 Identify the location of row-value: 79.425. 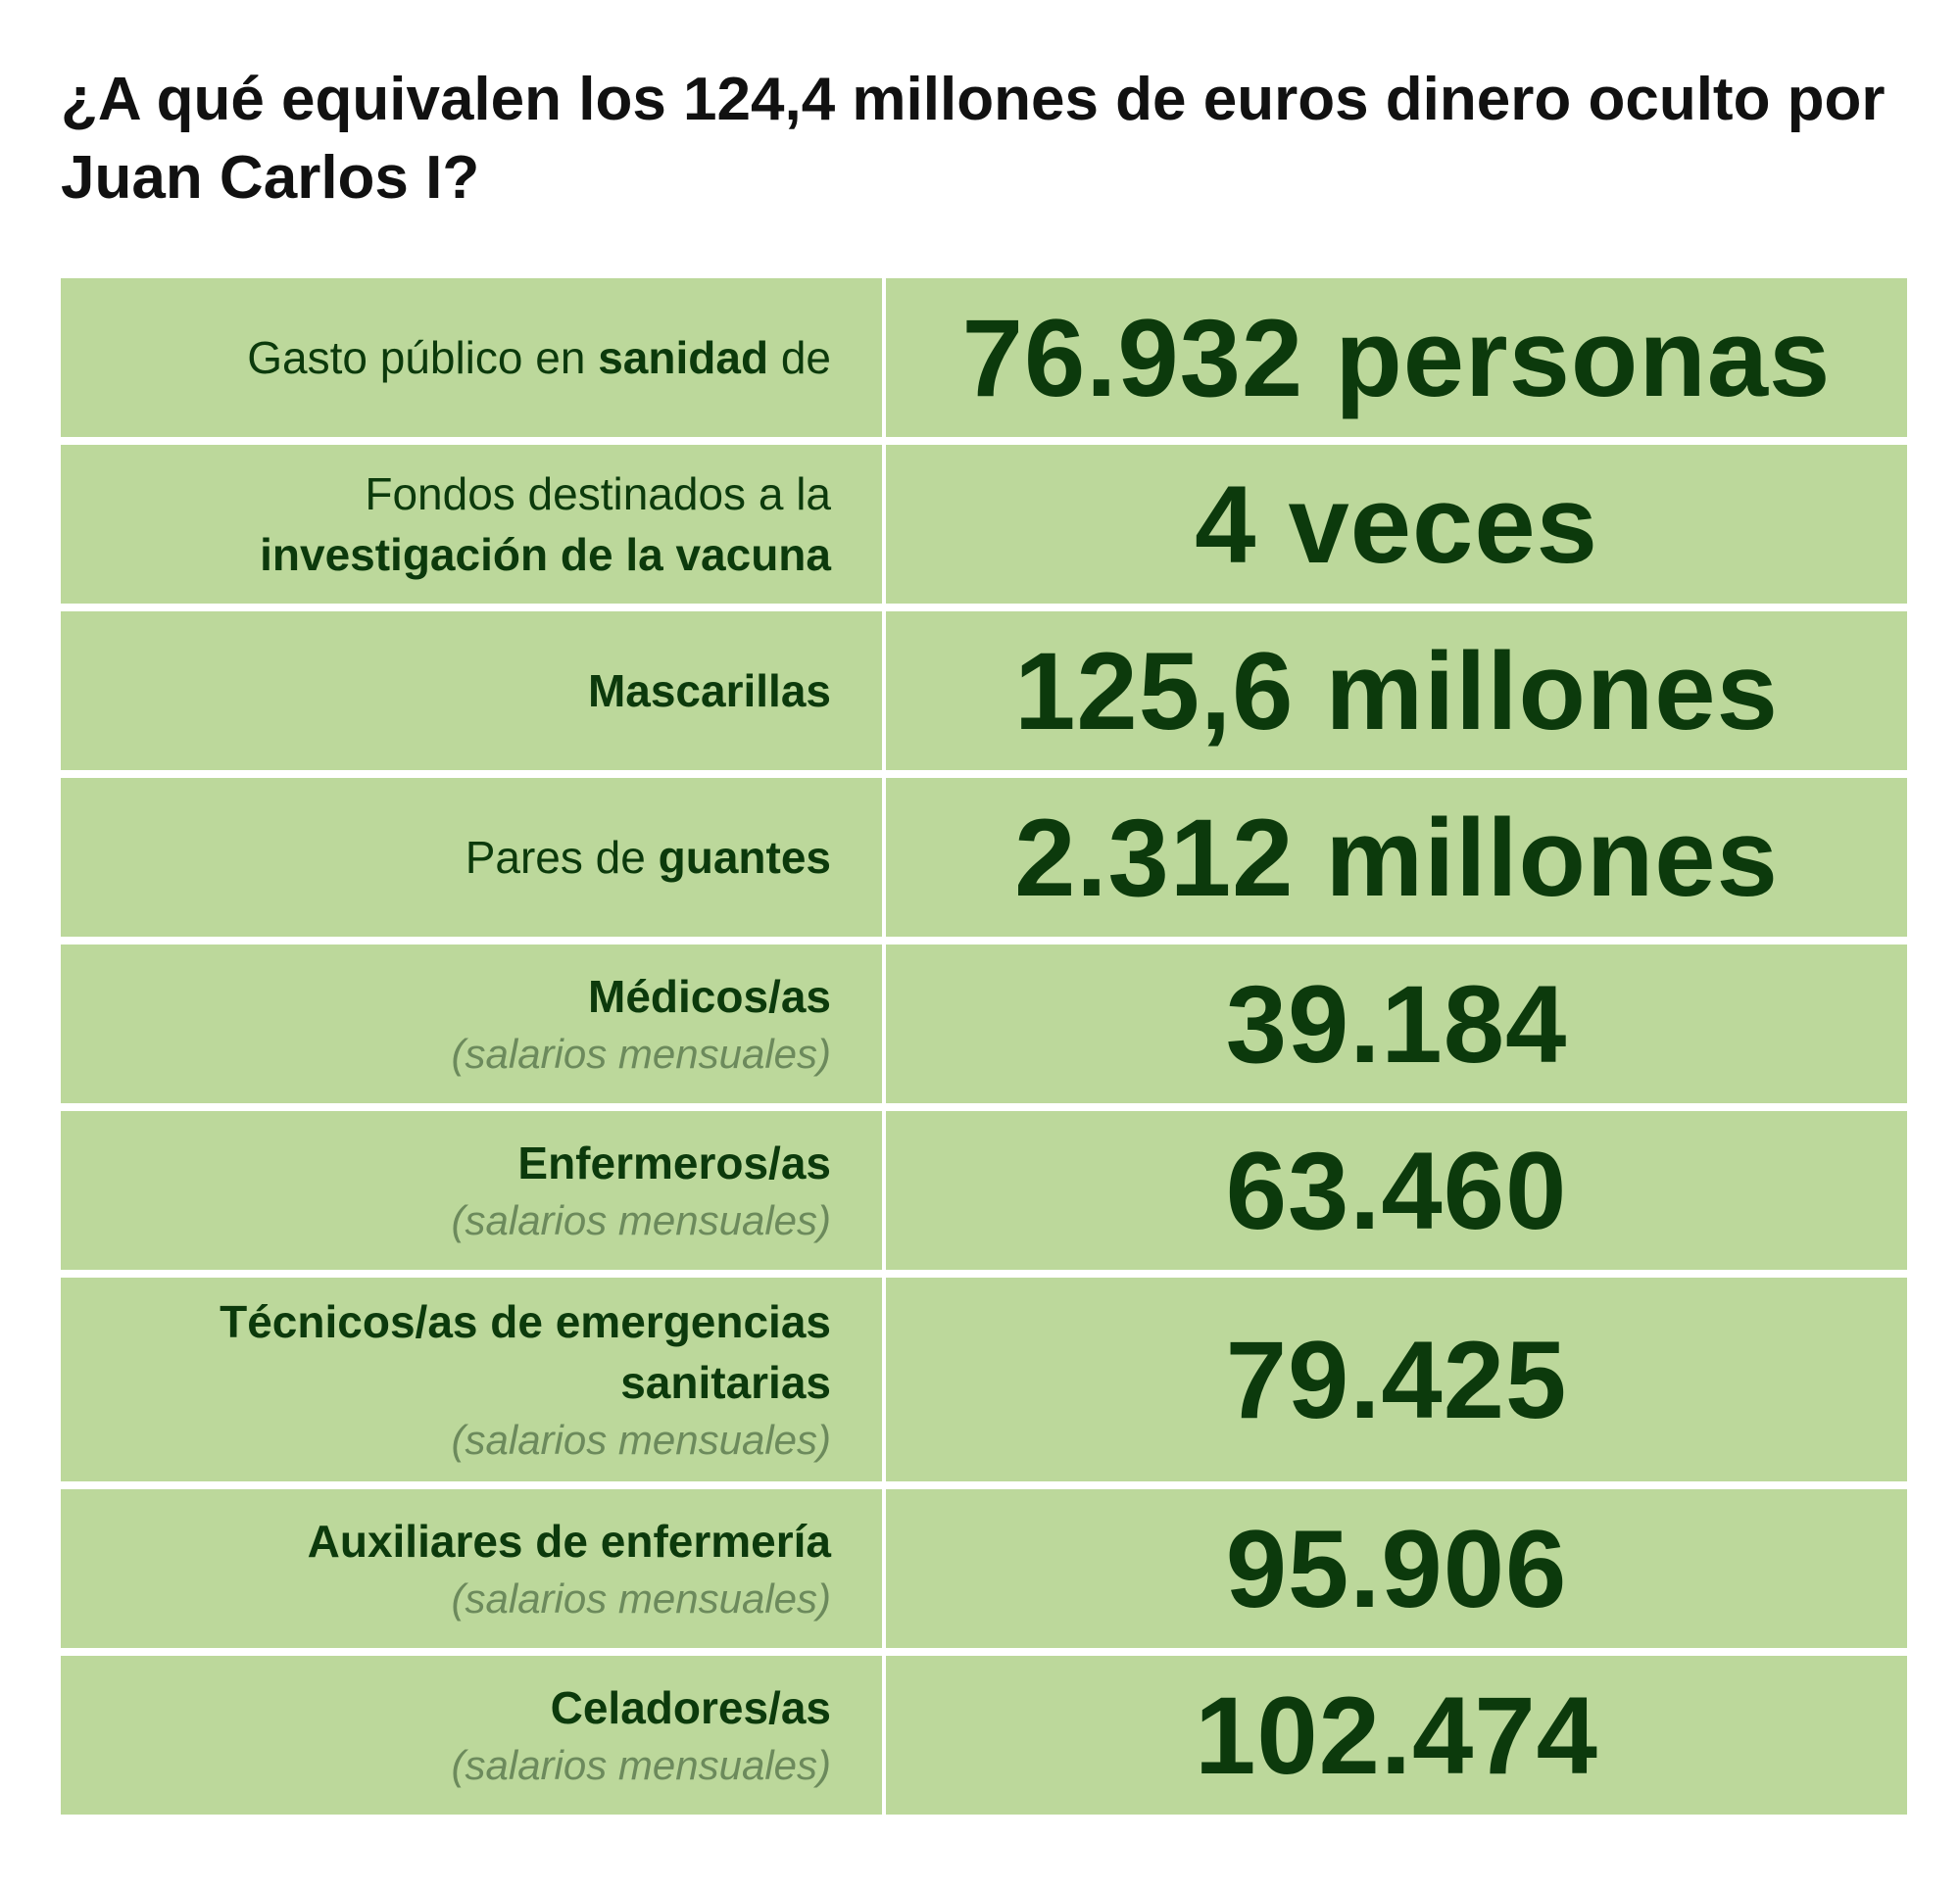
(1396, 1379).